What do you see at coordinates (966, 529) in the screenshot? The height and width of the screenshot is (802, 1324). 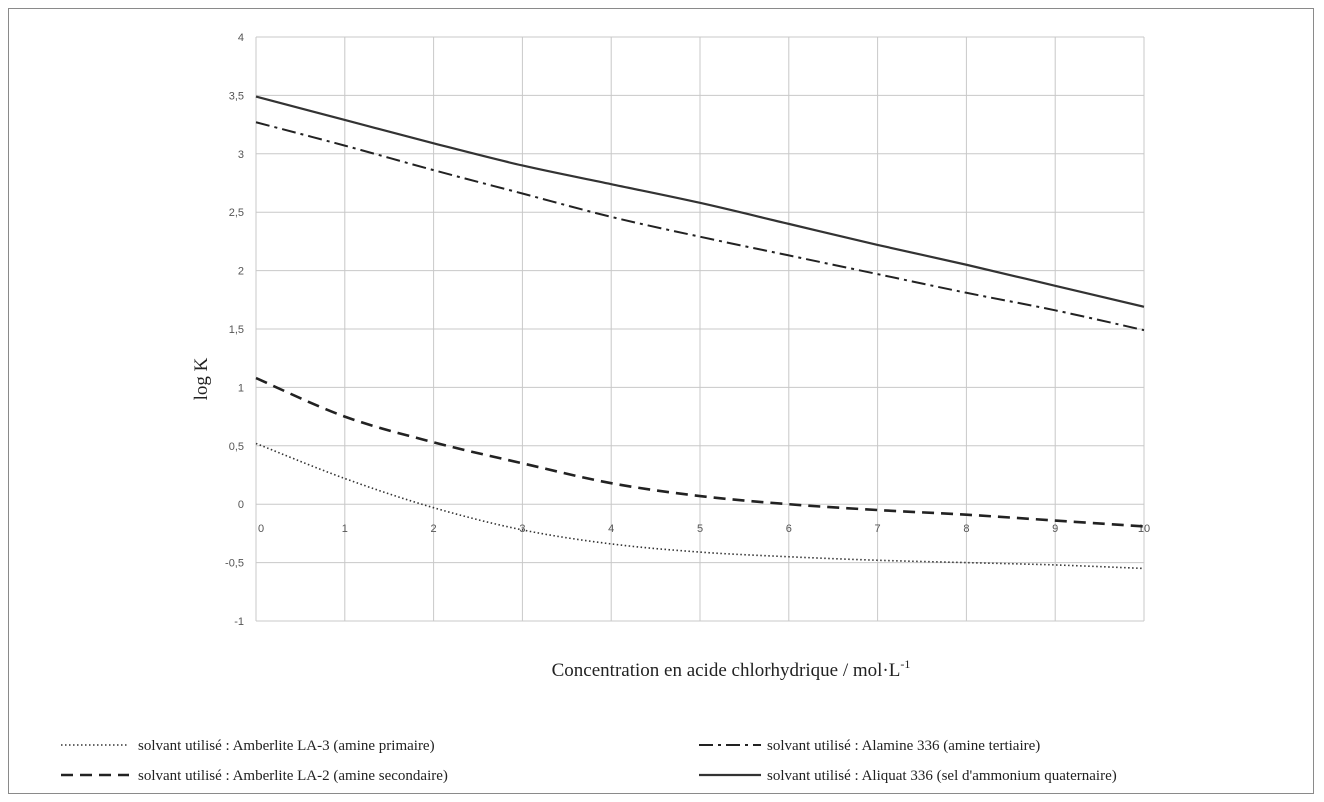 I see `x-tick-label: 8` at bounding box center [966, 529].